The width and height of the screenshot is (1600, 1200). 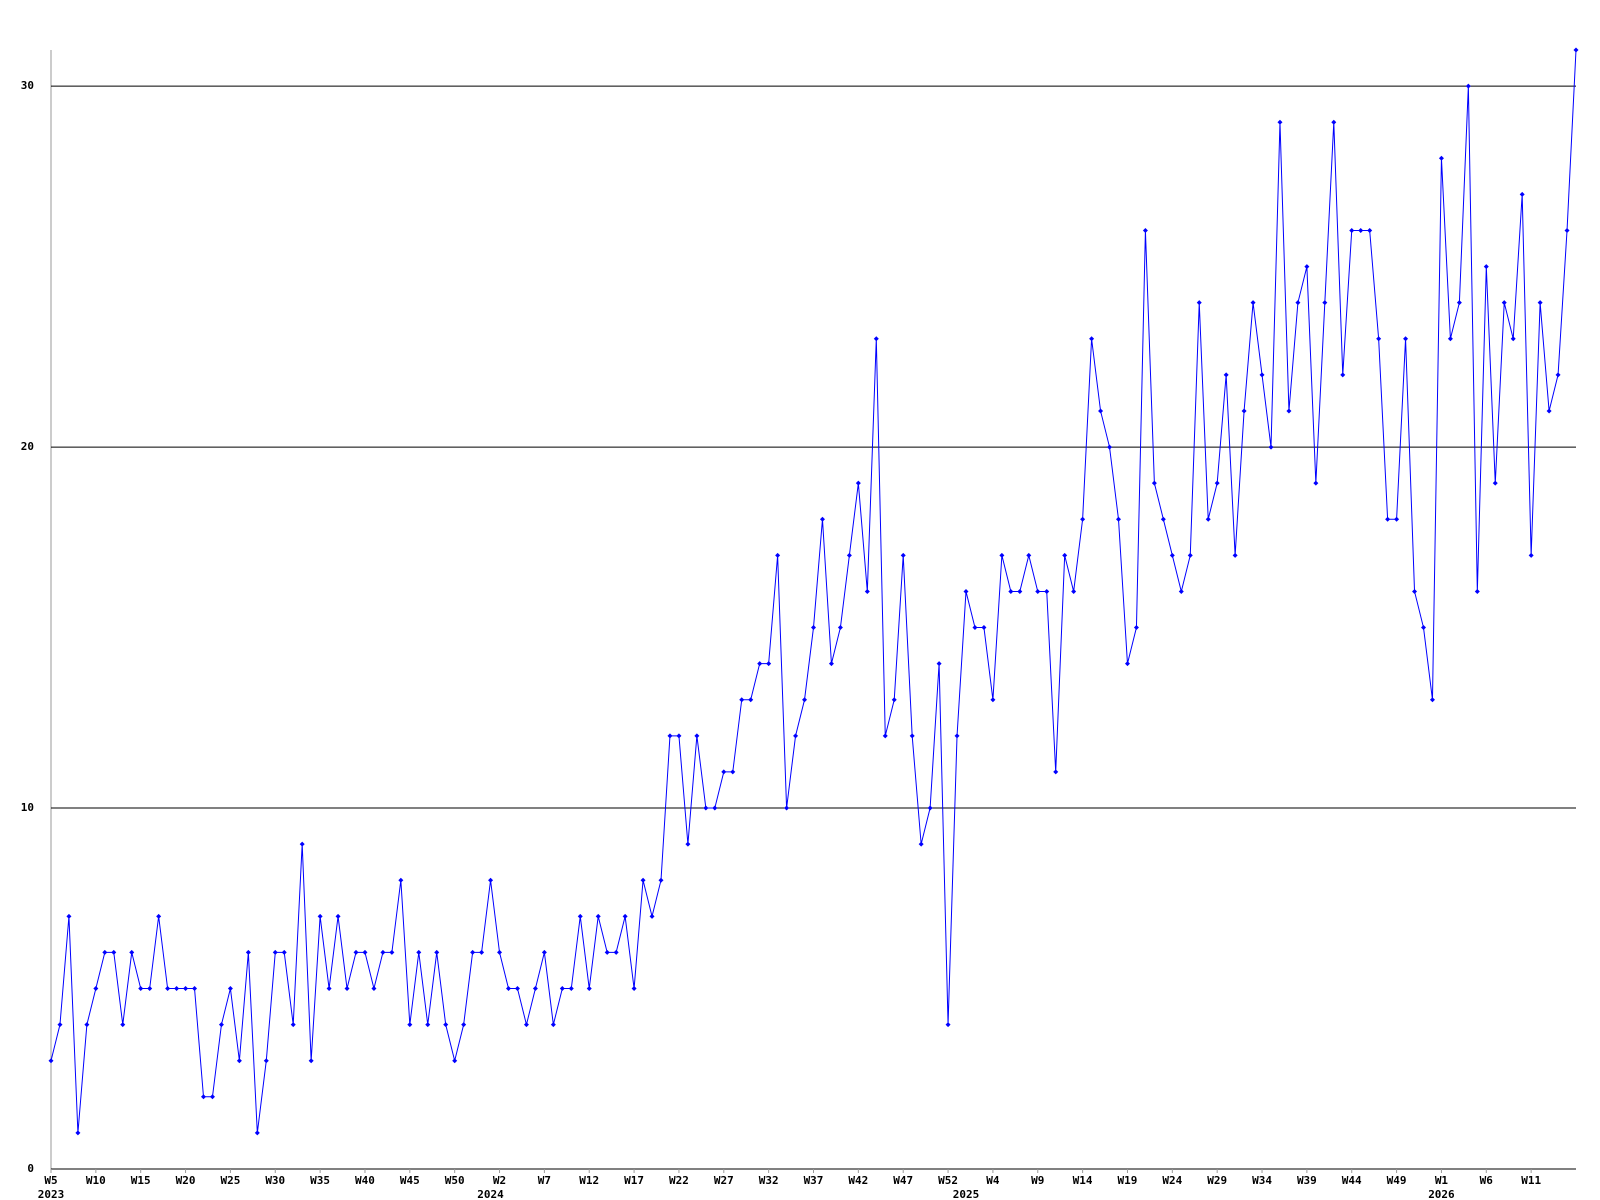 What do you see at coordinates (320, 1180) in the screenshot?
I see `x-tick-label: W35` at bounding box center [320, 1180].